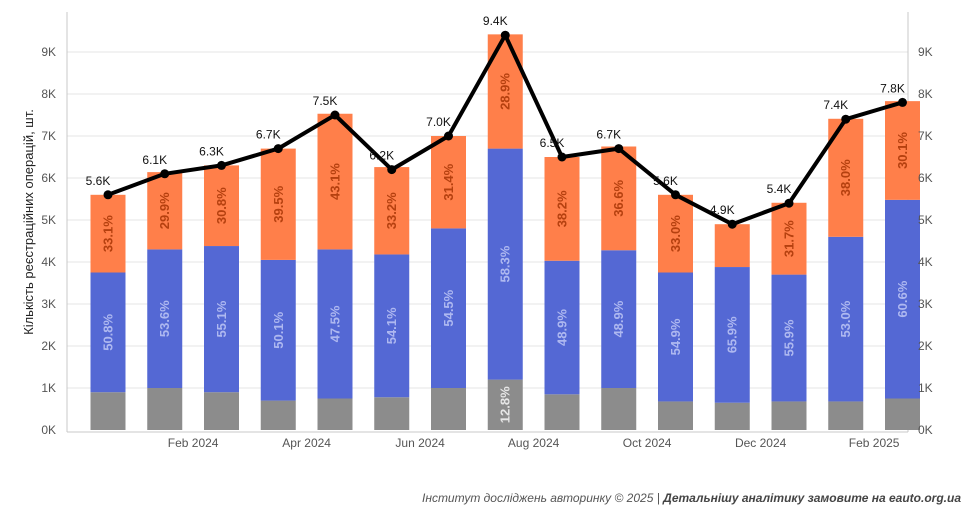  I want to click on segment-label: 33.2%, so click(391, 210).